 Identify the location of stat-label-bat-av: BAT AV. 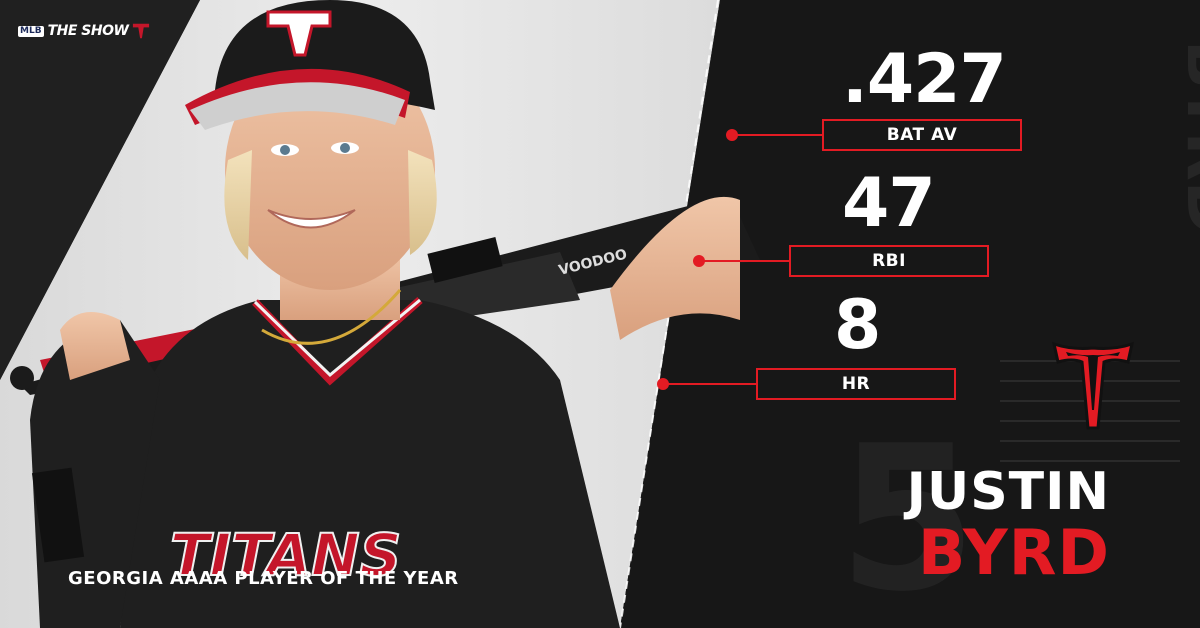
(922, 135).